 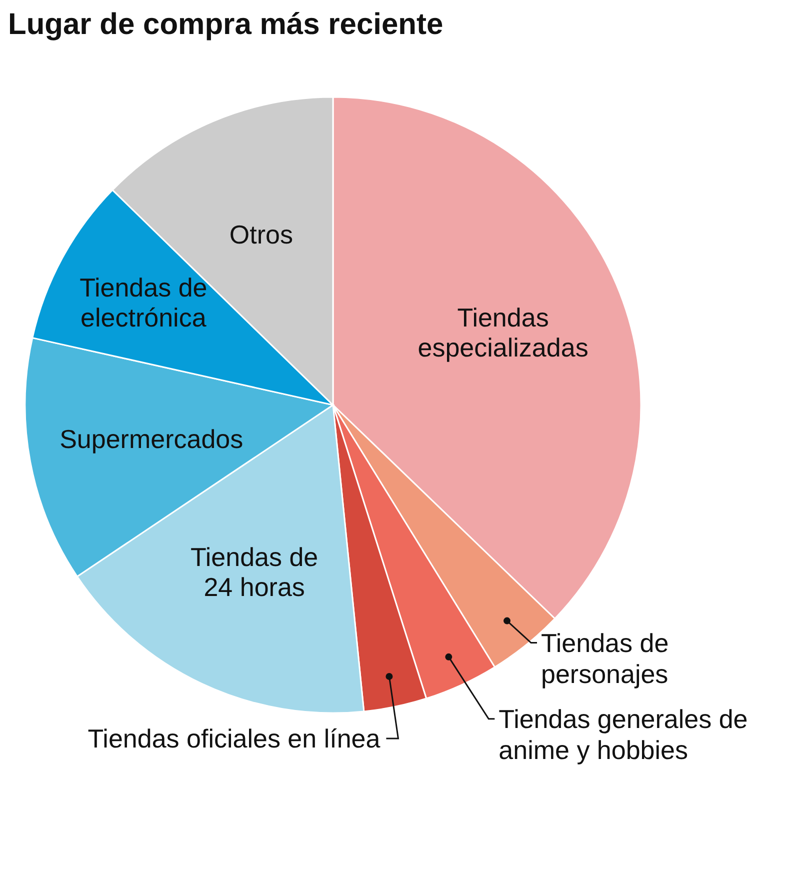 What do you see at coordinates (503, 332) in the screenshot?
I see `slice-label: Tiendas especializadas` at bounding box center [503, 332].